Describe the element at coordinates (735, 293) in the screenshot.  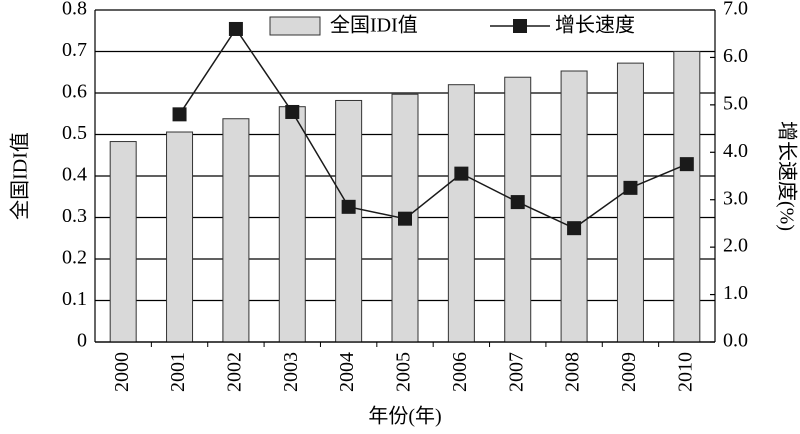
I see `y2-tick-label: 1.0` at that location.